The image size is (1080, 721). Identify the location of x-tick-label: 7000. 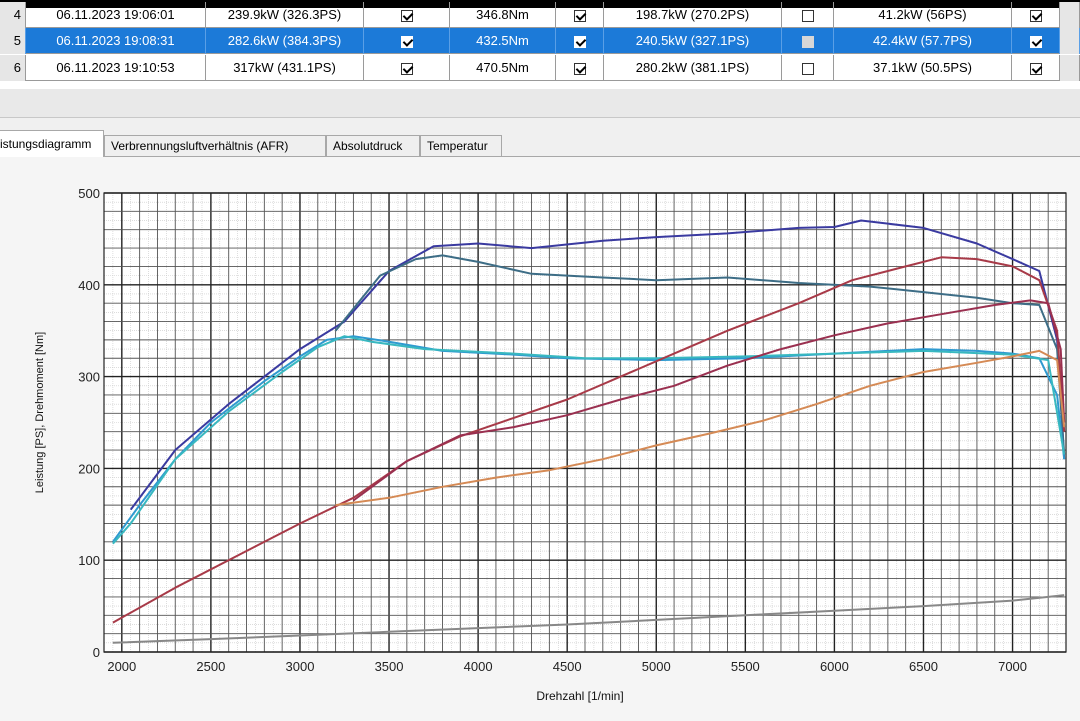
(1012, 666).